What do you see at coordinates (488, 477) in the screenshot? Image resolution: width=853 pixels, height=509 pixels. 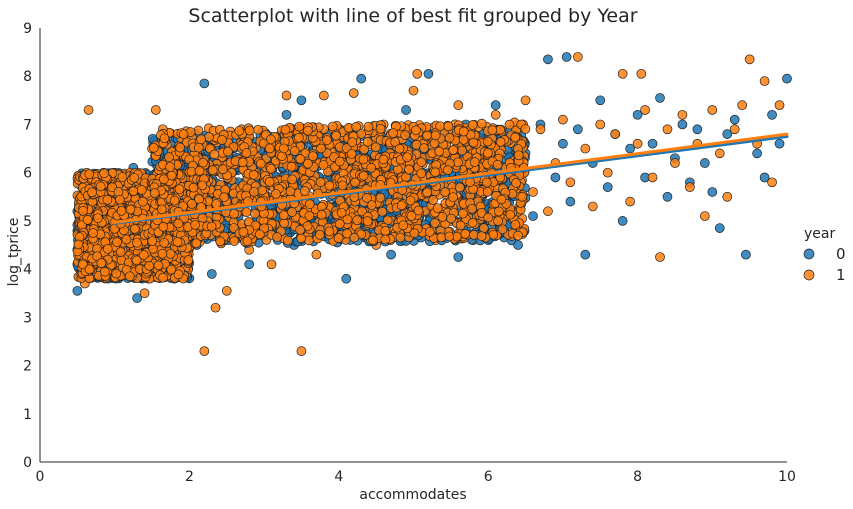 I see `x-tick-label: 6` at bounding box center [488, 477].